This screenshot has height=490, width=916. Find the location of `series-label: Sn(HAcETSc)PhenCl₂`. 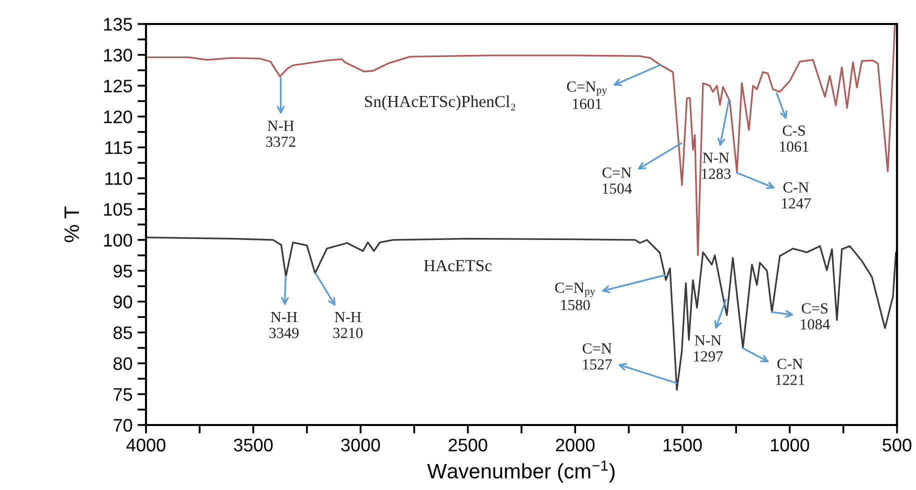

series-label: Sn(HAcETSc)PhenCl₂ is located at coordinates (440, 103).